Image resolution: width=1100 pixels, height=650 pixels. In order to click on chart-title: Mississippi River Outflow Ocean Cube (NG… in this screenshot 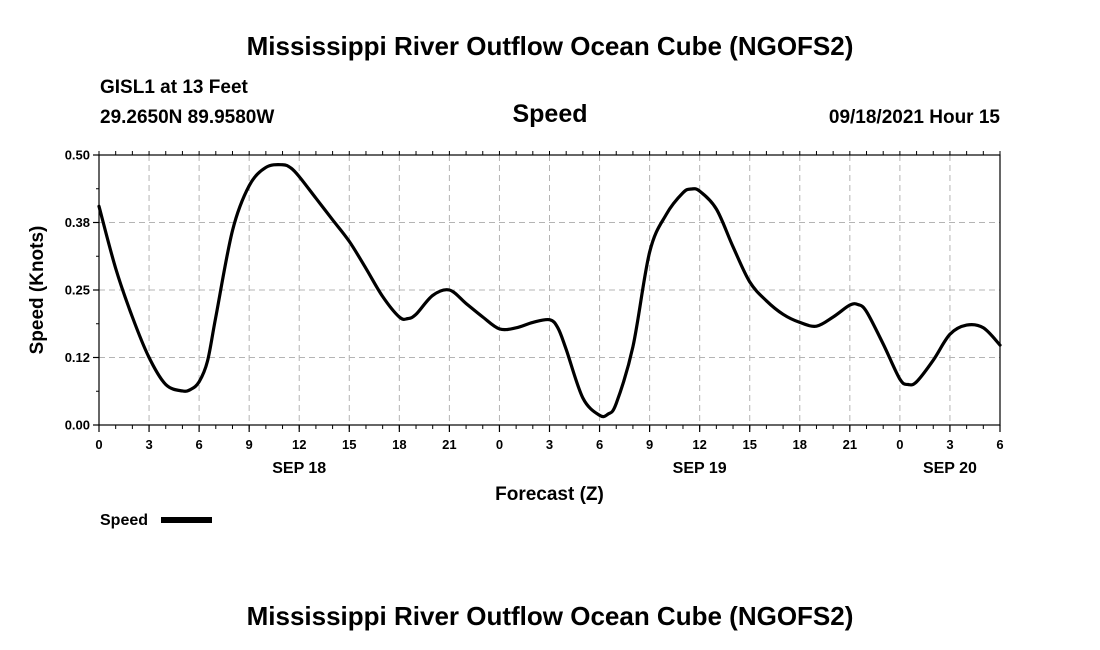, I will do `click(550, 46)`.